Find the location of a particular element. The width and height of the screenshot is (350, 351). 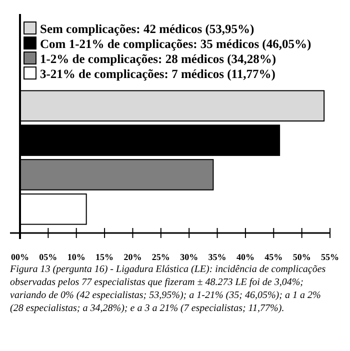

legend-label: Sem complicações: 42 médicos (53,95%) is located at coordinates (147, 29).